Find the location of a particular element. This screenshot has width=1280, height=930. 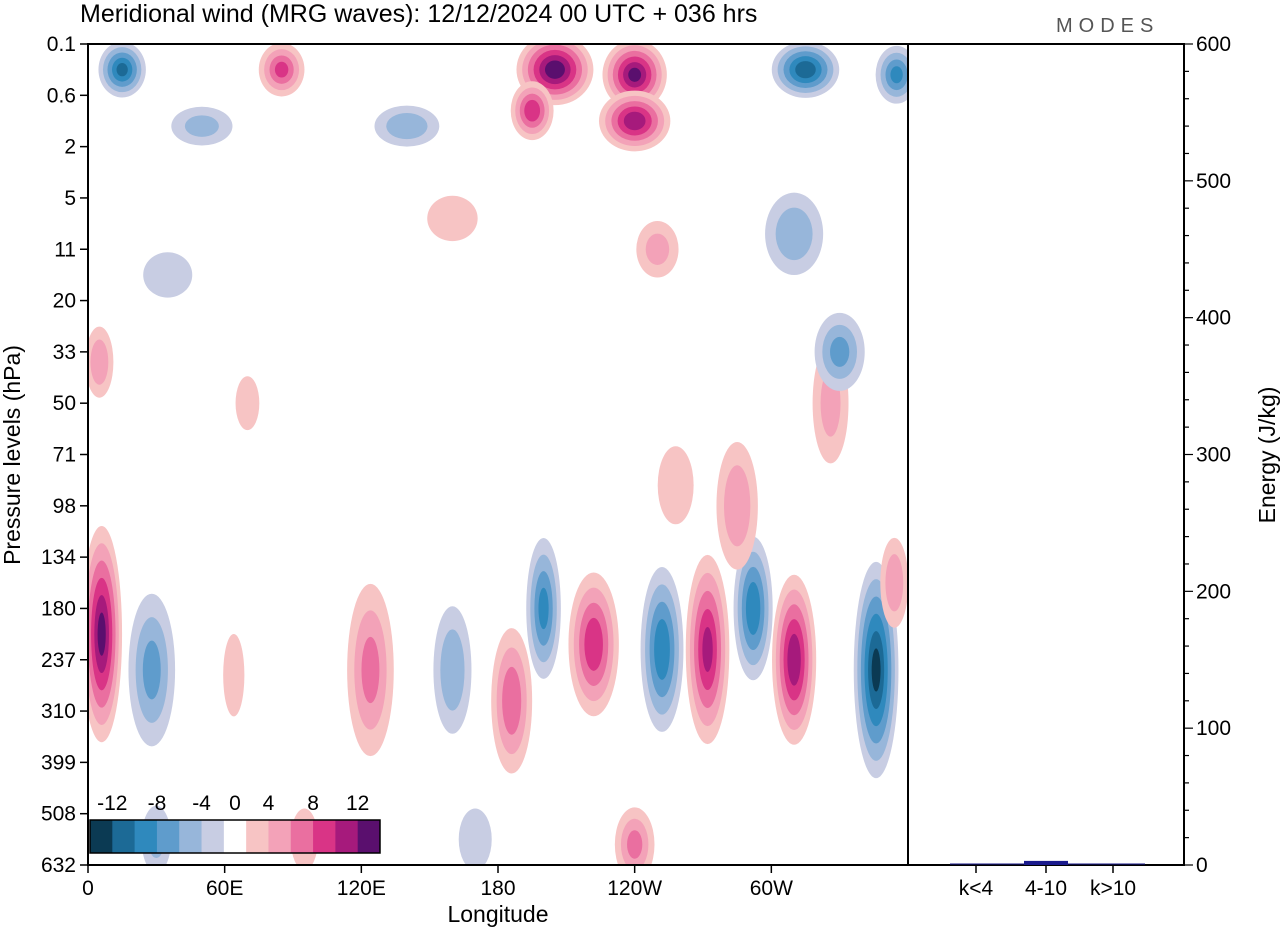

colorbar-label: 4 is located at coordinates (269, 803).